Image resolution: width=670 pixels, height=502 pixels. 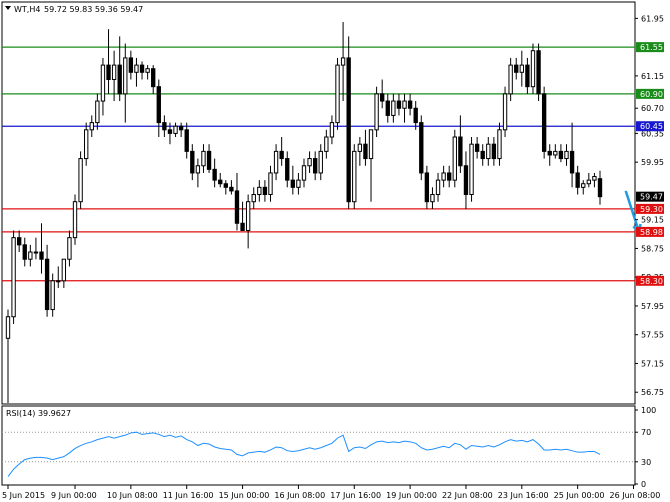 I want to click on level-labels: 61.55 60.90 60.45 59.30 58.98 58.30 59.47, so click(x=650, y=164).